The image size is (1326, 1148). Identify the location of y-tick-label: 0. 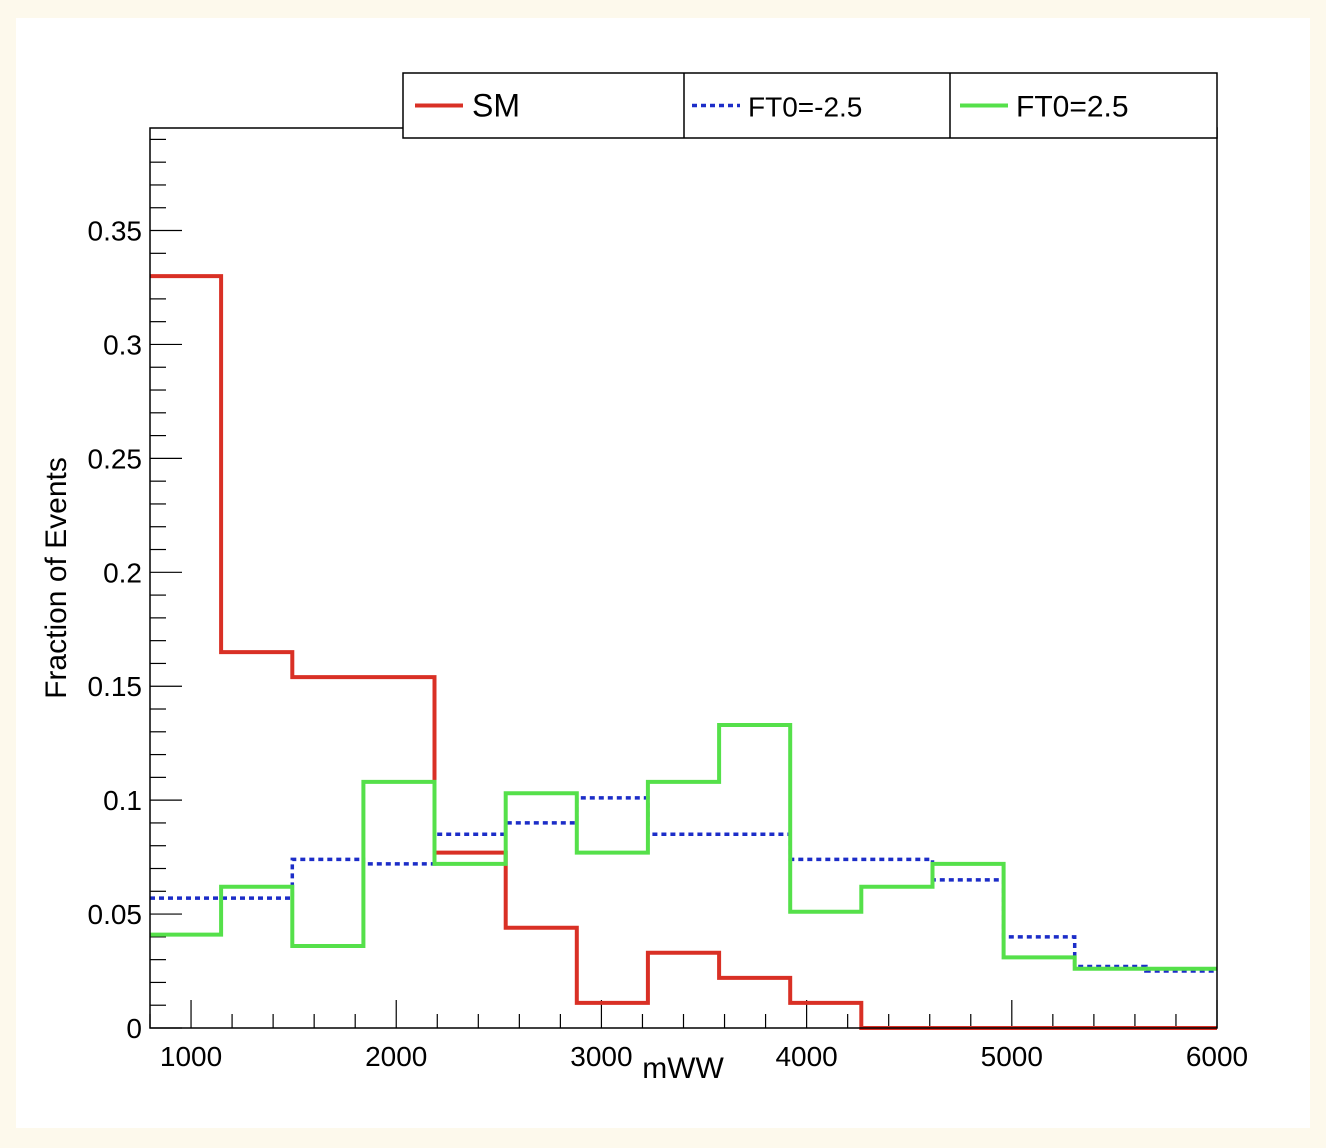
(134, 1028).